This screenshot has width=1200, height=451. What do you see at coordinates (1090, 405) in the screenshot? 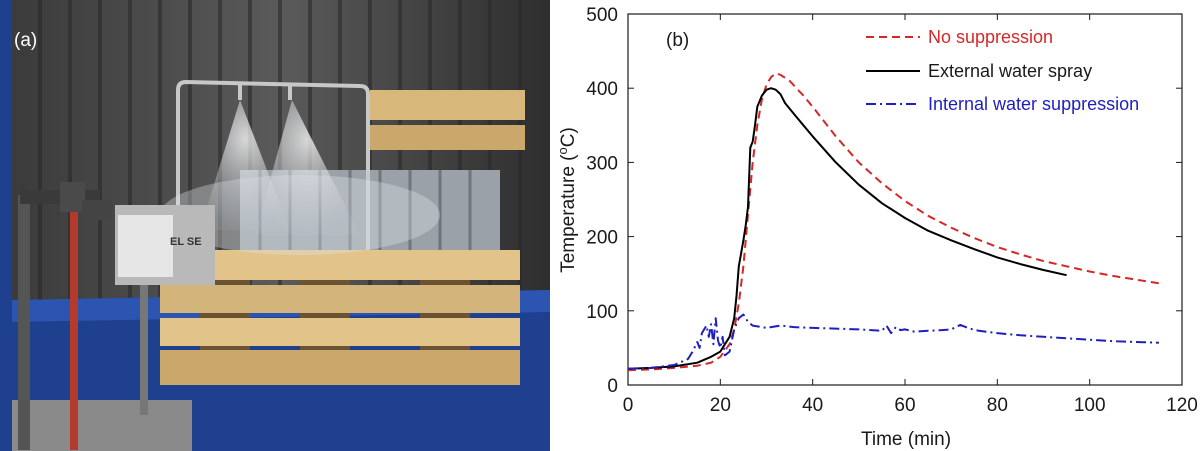
I see `x-tick-label: 100` at bounding box center [1090, 405].